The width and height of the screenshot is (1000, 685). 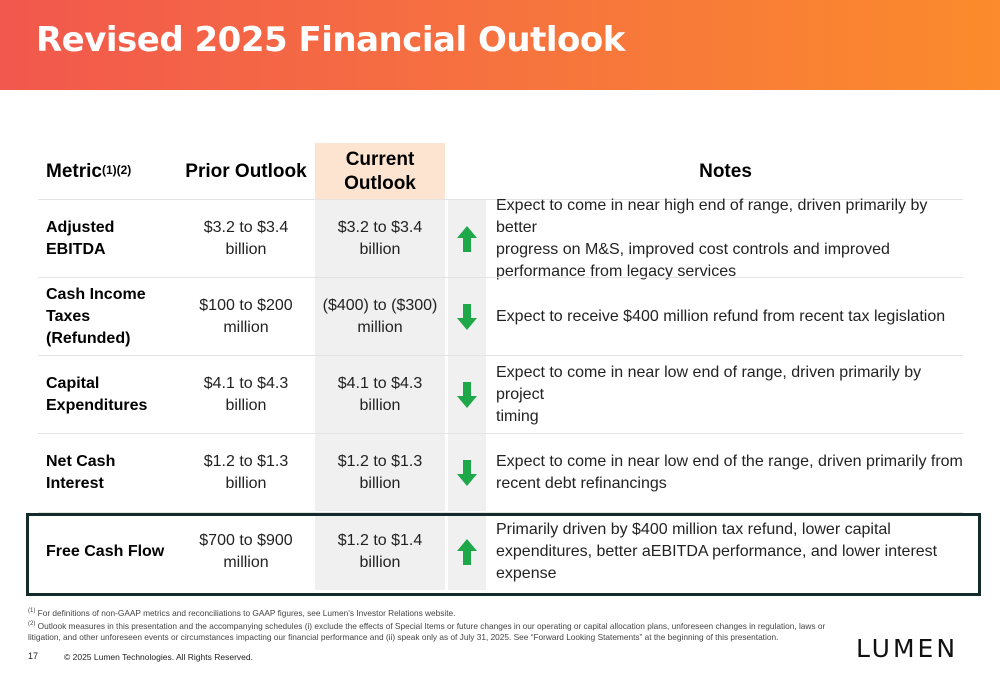 I want to click on page-title: Revised 2025 Financial Outlook, so click(x=330, y=40).